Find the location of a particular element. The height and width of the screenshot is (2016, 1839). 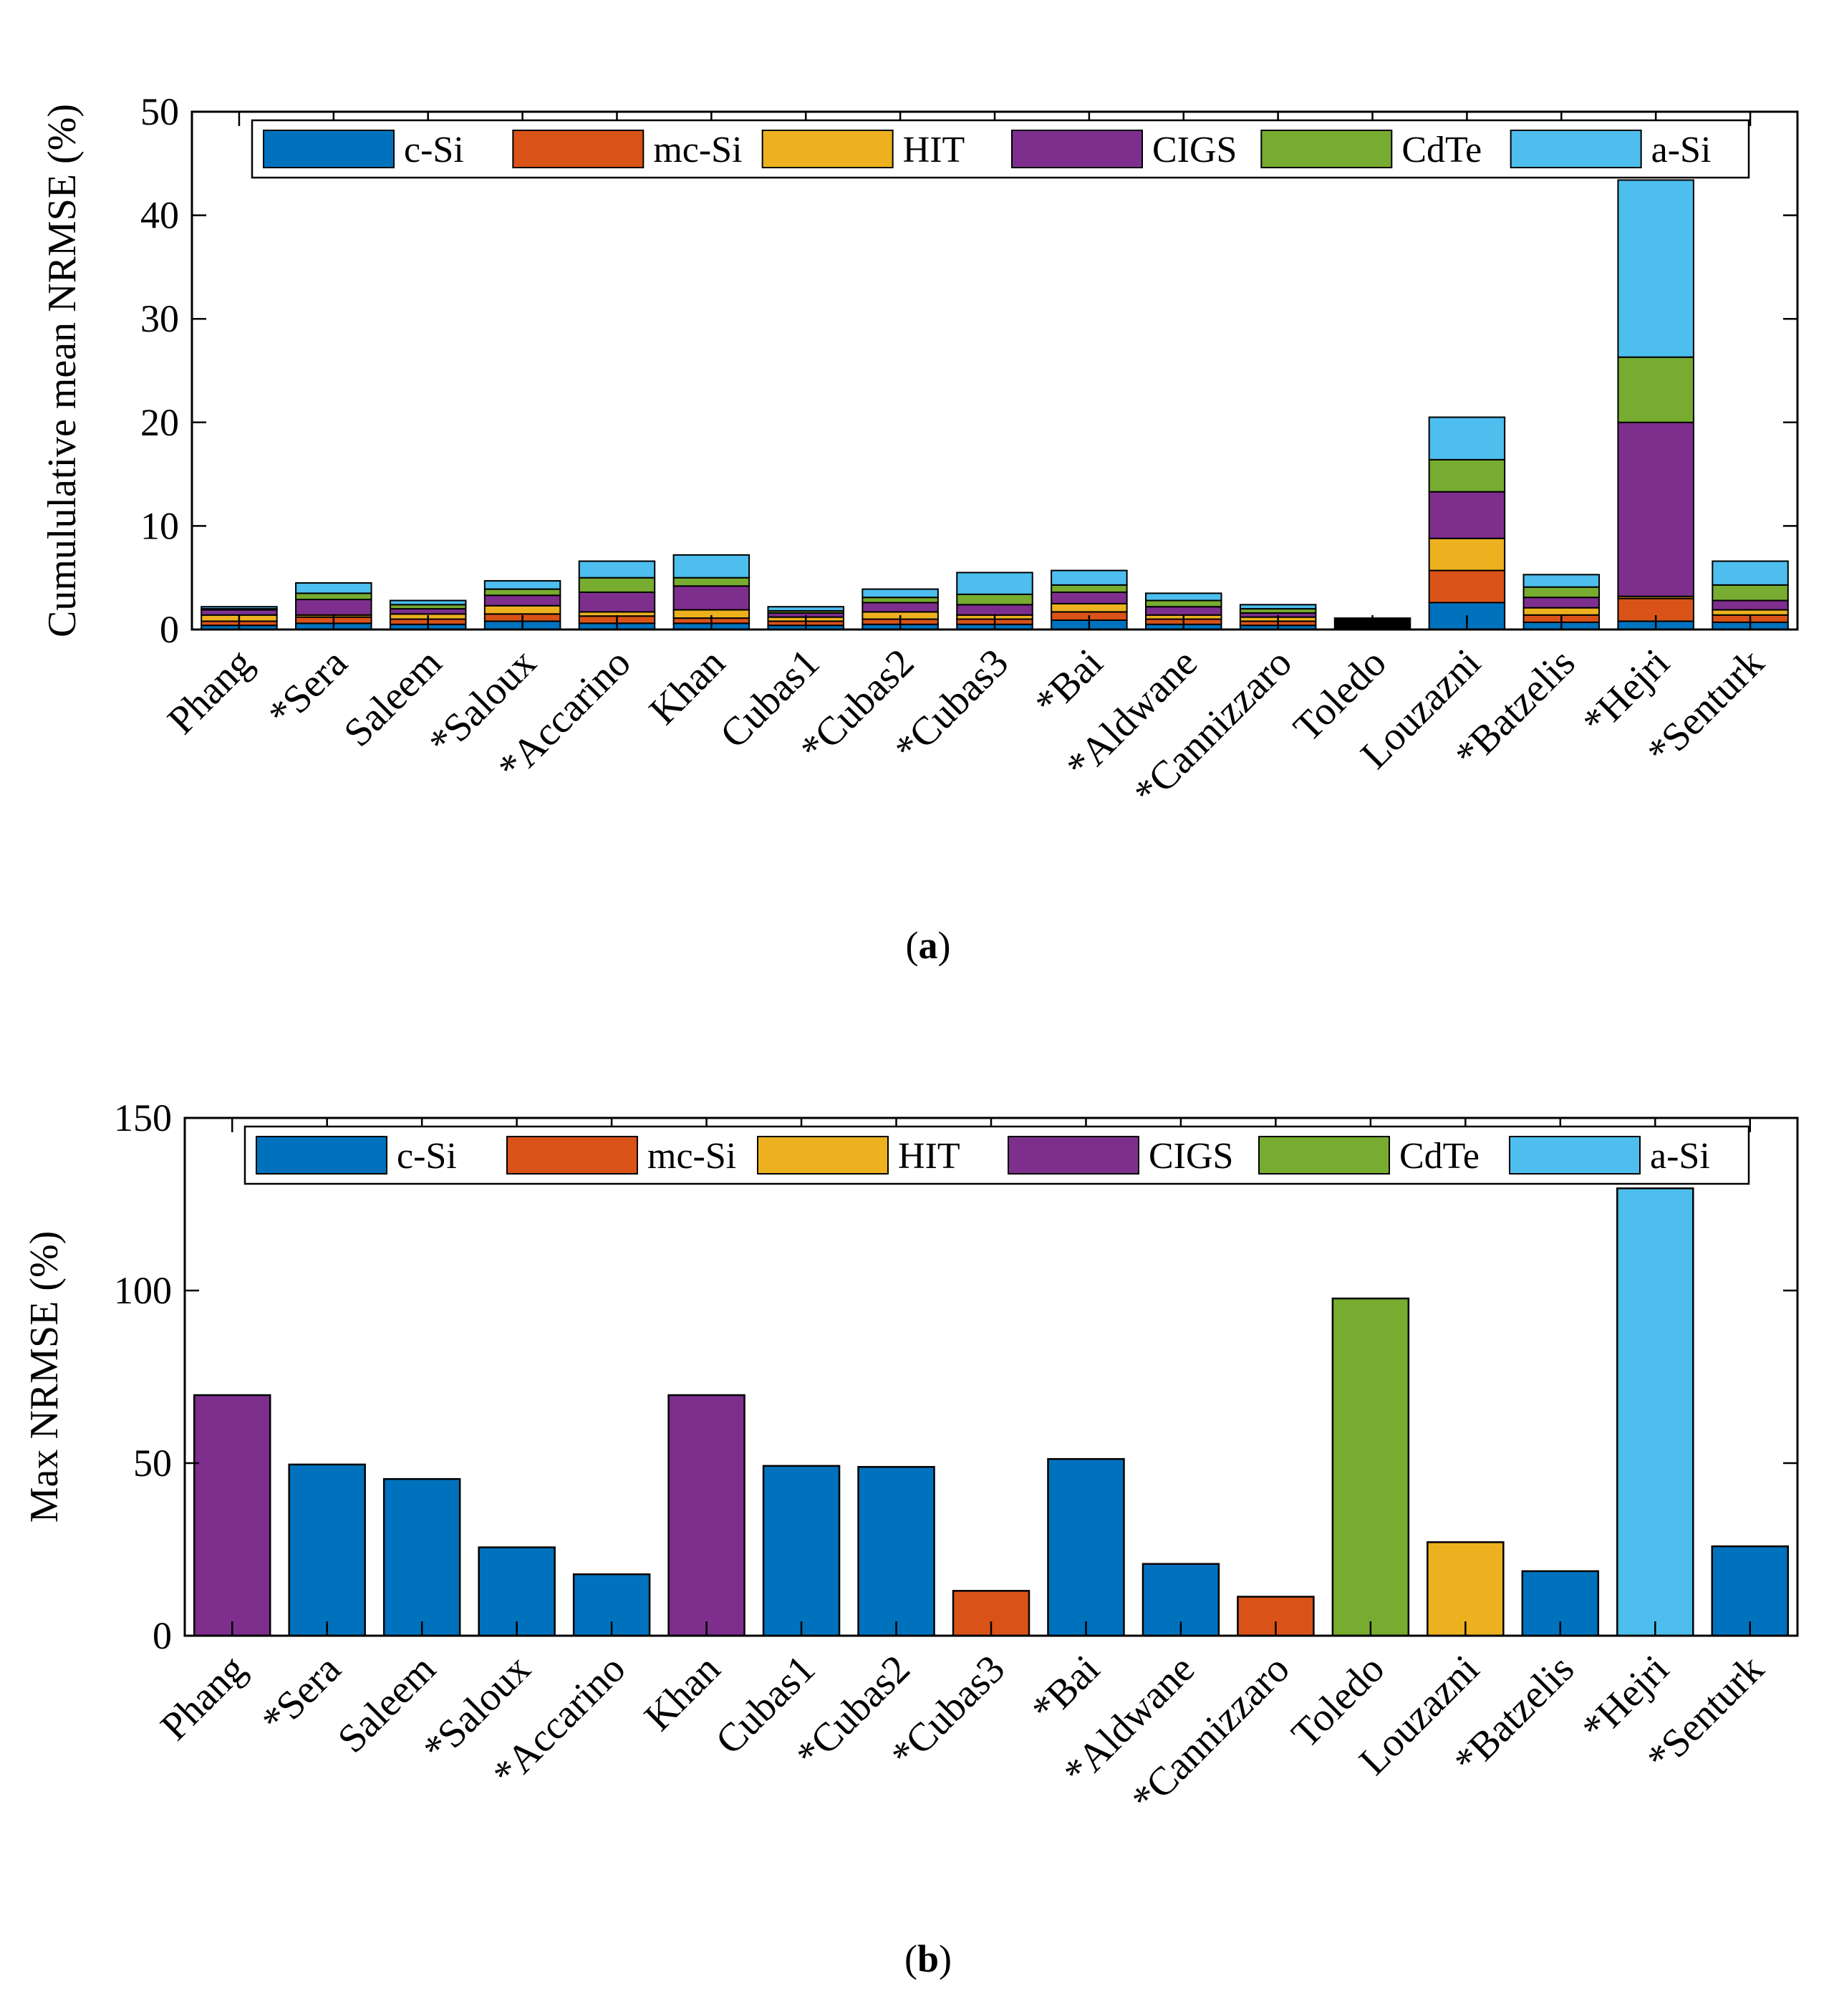

panel-a-bar-batzelis-hit is located at coordinates (1562, 612).